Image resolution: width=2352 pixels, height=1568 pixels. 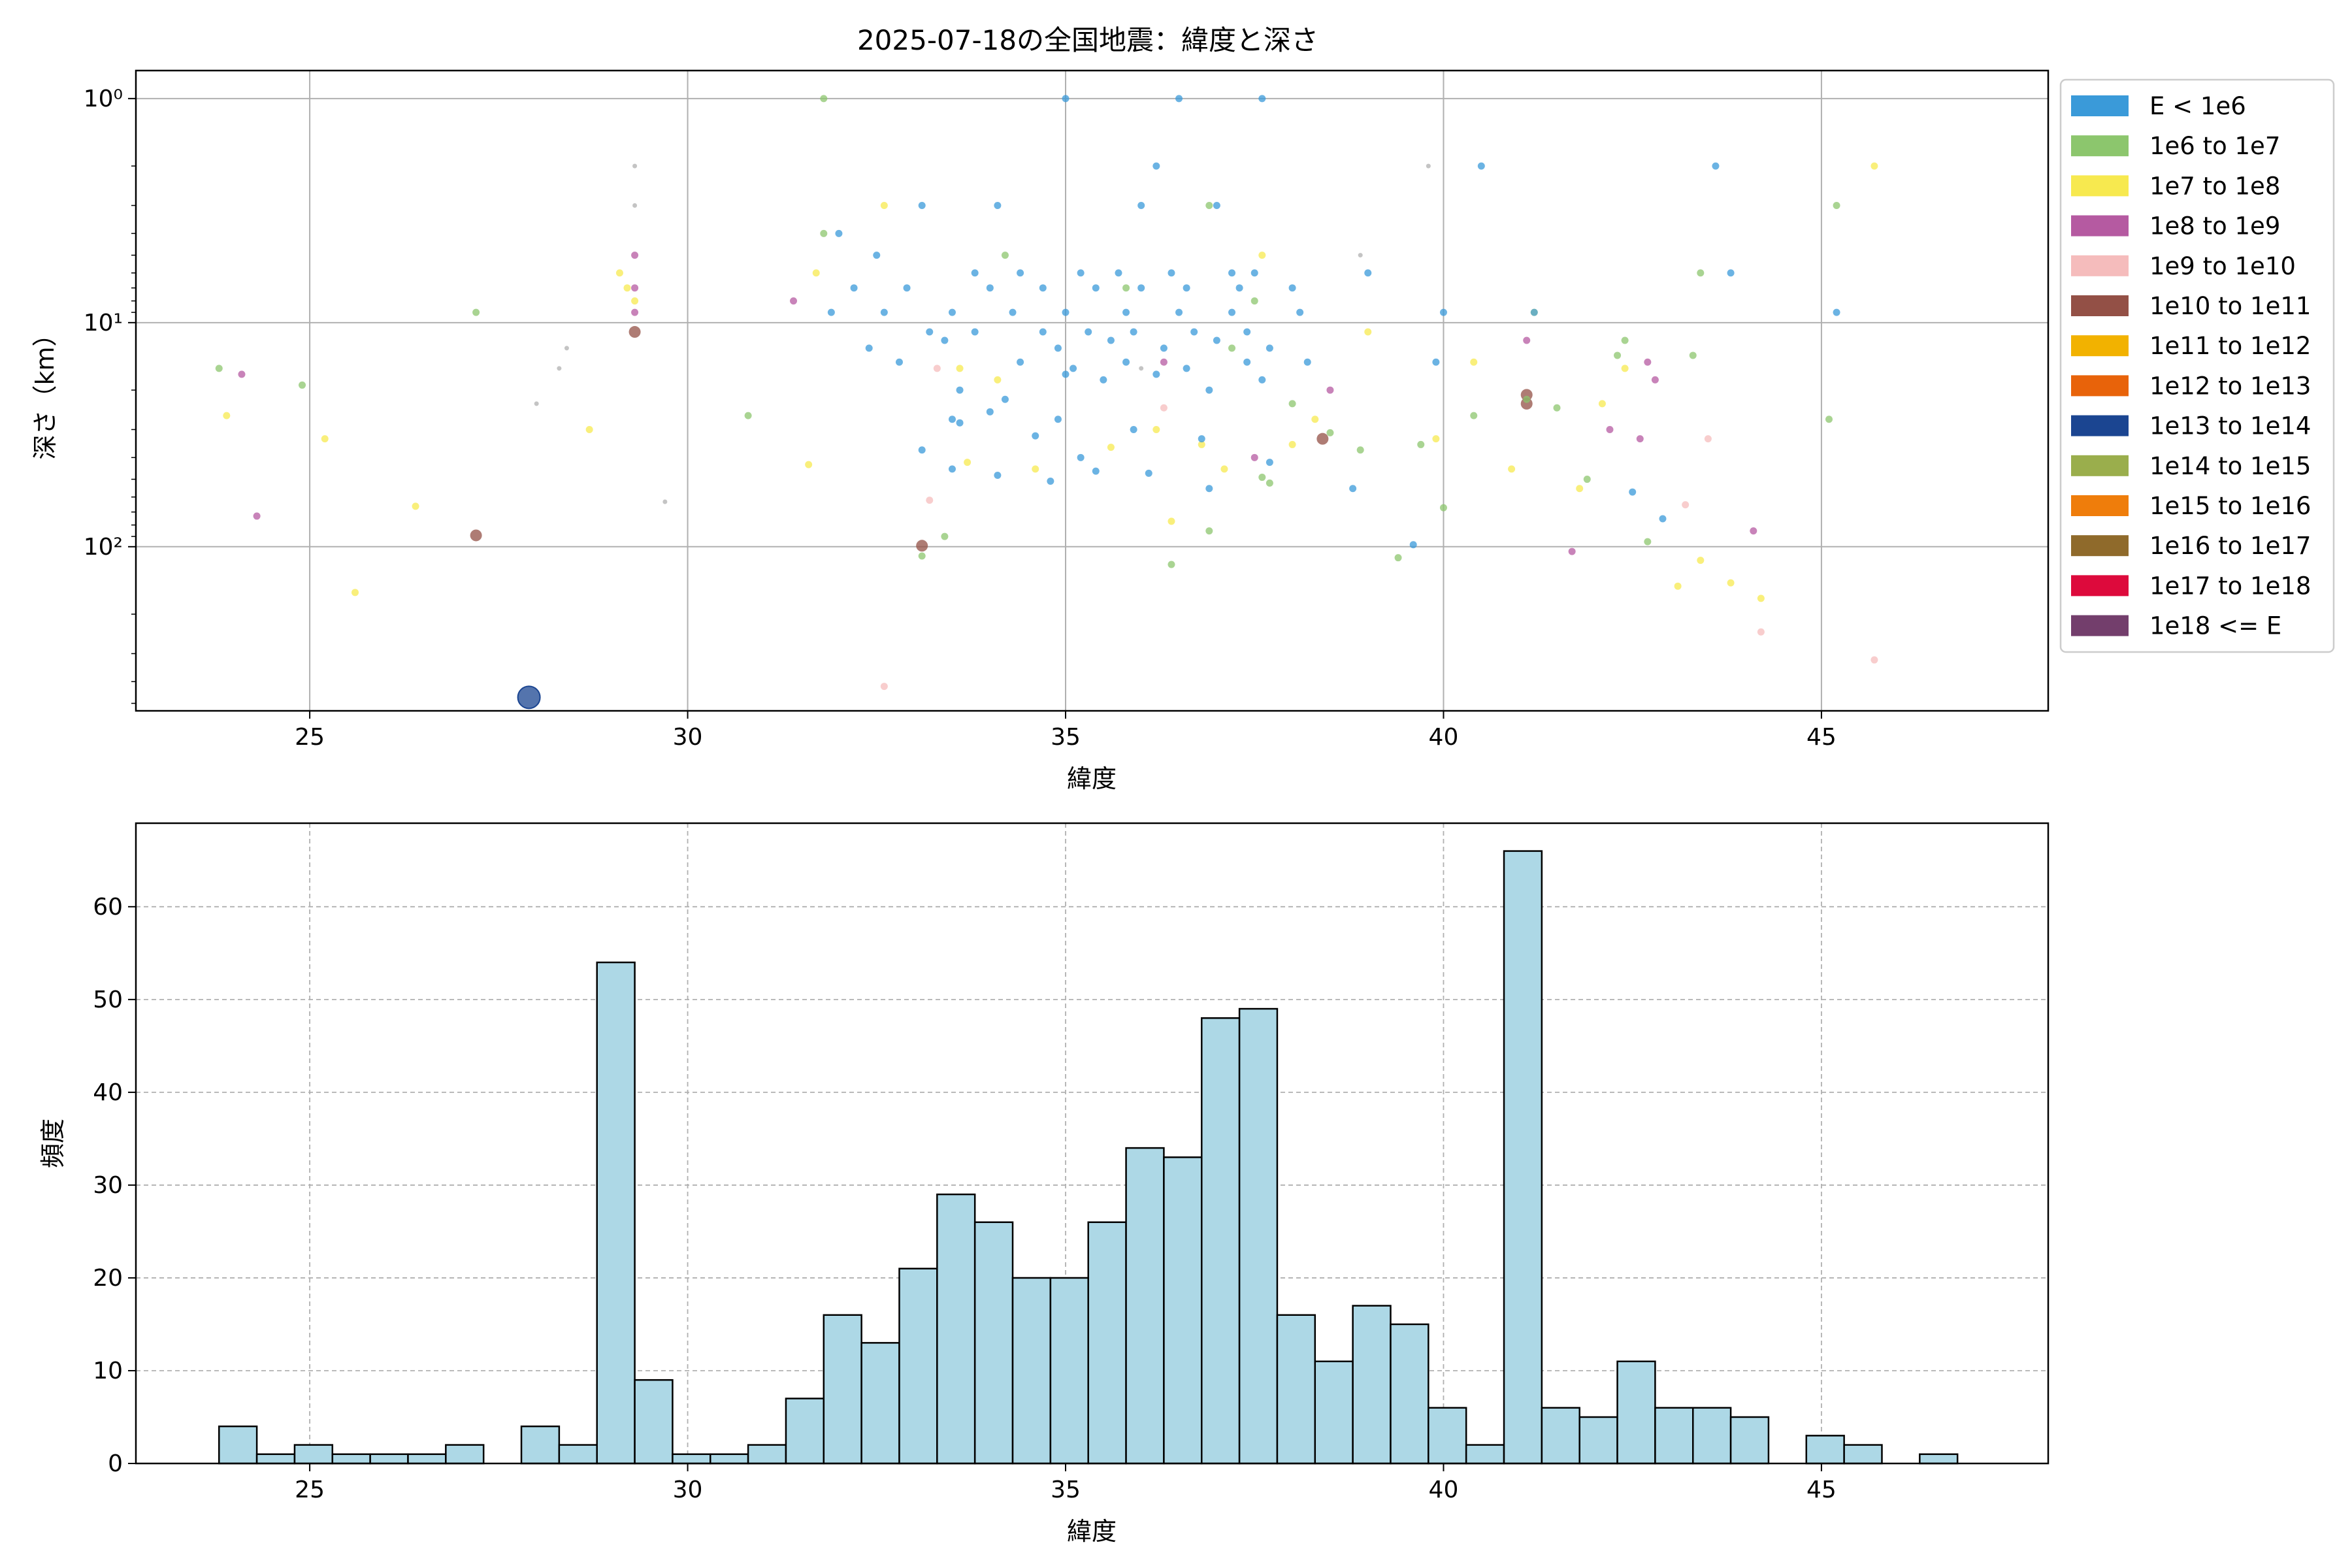 I want to click on legend-label: E < 1e6, so click(x=2197, y=106).